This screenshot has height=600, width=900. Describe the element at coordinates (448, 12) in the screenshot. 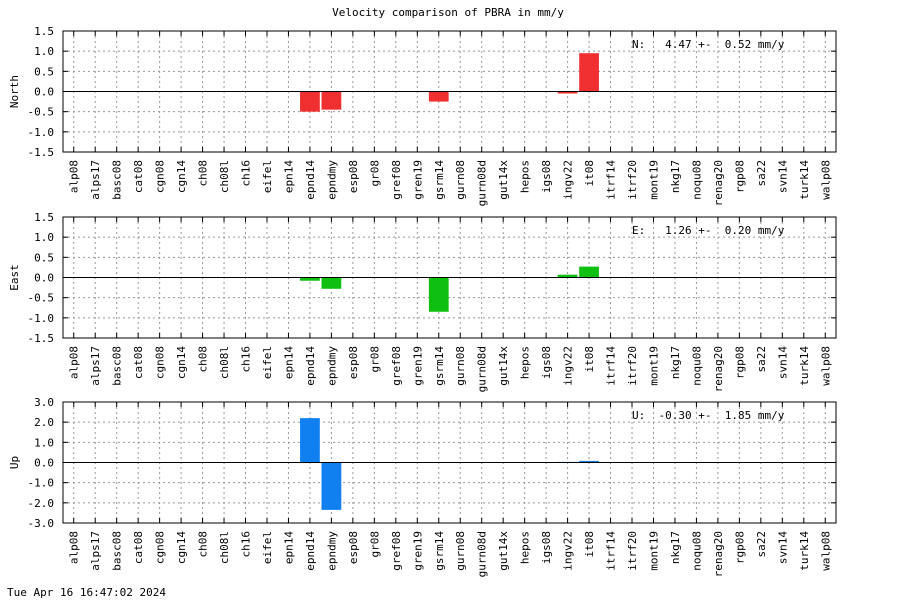

I see `chart-title: Velocity comparison of PBRA in mm/y` at that location.